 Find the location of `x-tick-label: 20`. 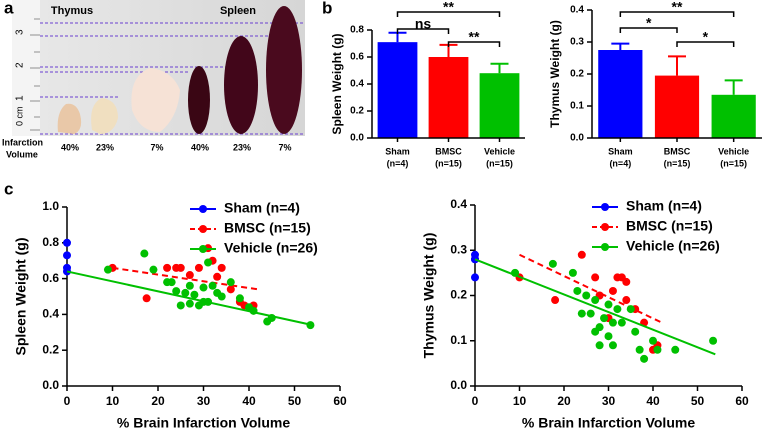

x-tick-label: 20 is located at coordinates (564, 401).